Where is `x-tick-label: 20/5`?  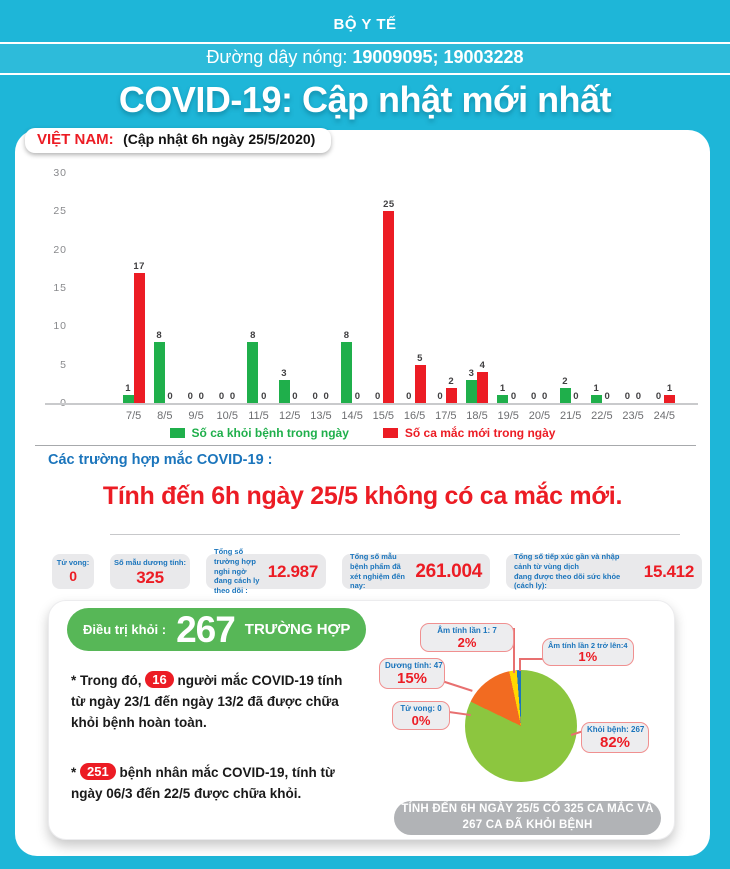 x-tick-label: 20/5 is located at coordinates (539, 416).